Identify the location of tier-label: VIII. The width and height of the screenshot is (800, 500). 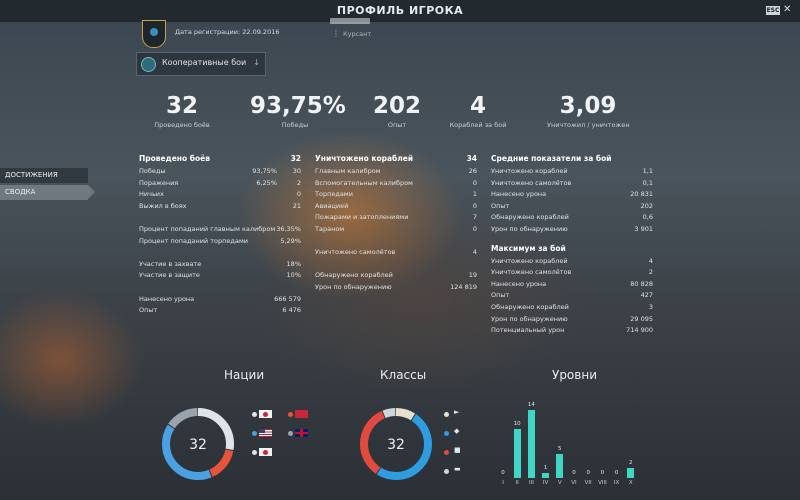
(602, 483).